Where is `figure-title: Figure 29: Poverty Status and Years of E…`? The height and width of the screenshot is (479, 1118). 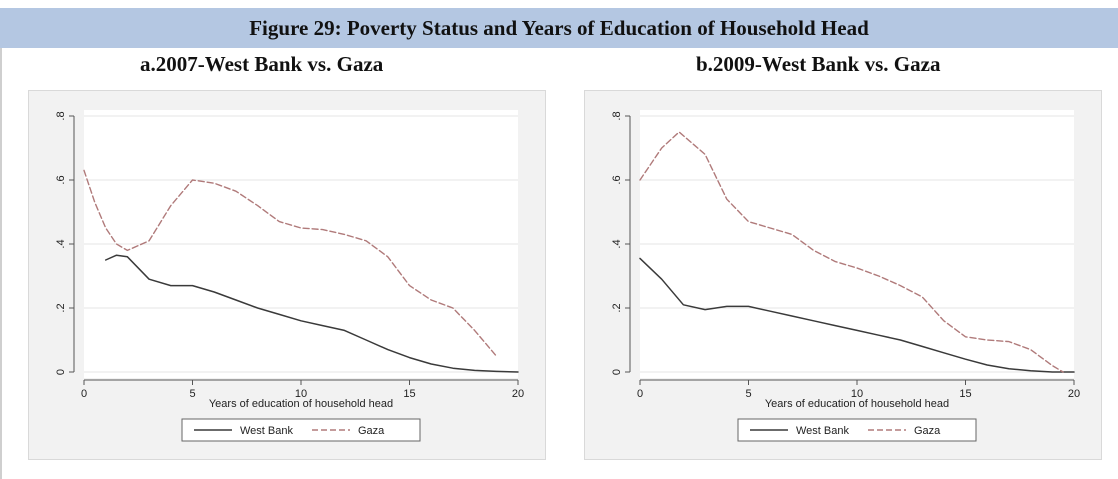 figure-title: Figure 29: Poverty Status and Years of E… is located at coordinates (559, 28).